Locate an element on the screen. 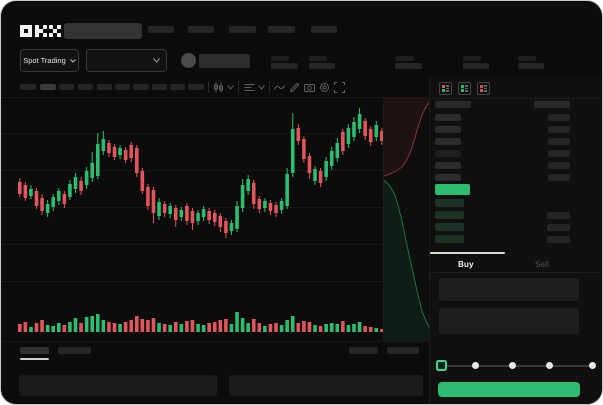  bottom-section is located at coordinates (215, 372).